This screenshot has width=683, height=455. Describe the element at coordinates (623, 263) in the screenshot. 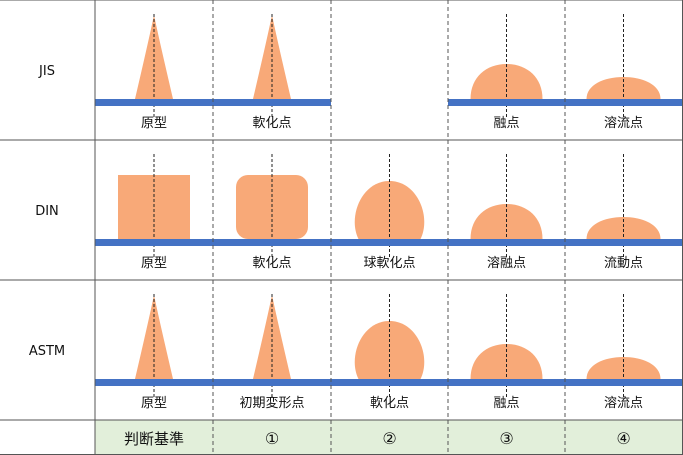

I see `stage-label: 流動点` at that location.